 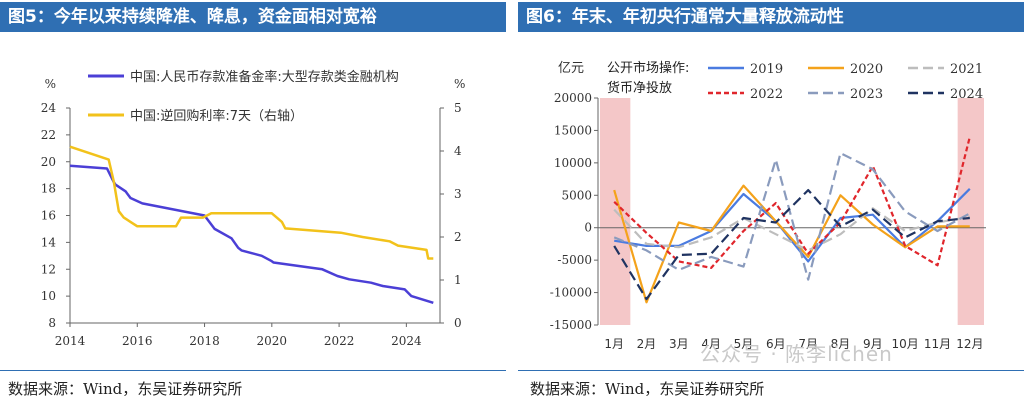 I want to click on y-right-tick-label: 2, so click(x=458, y=237).